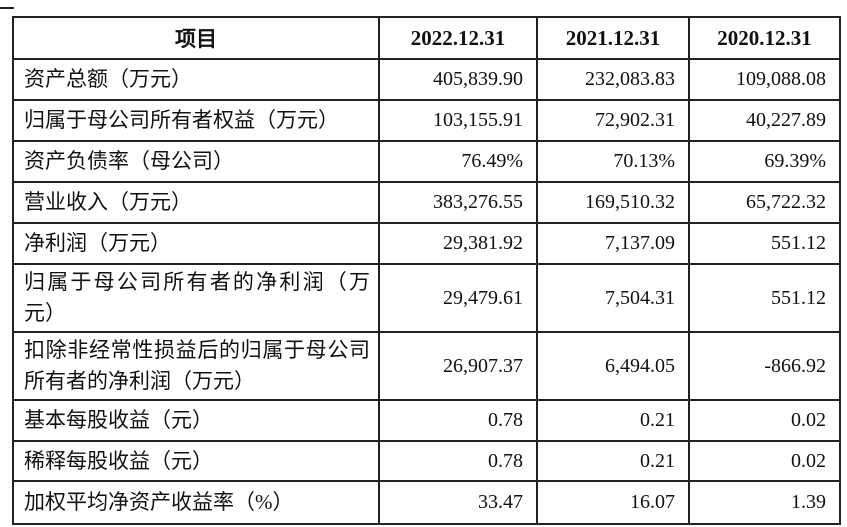  I want to click on row-label: 营业收入（万元）, so click(196, 202).